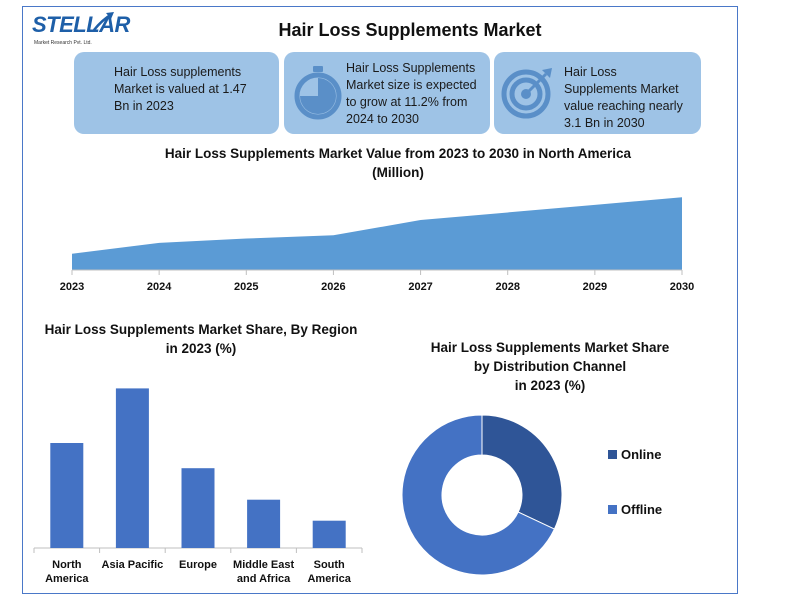 The width and height of the screenshot is (796, 606). What do you see at coordinates (318, 93) in the screenshot?
I see `stopwatch-icon` at bounding box center [318, 93].